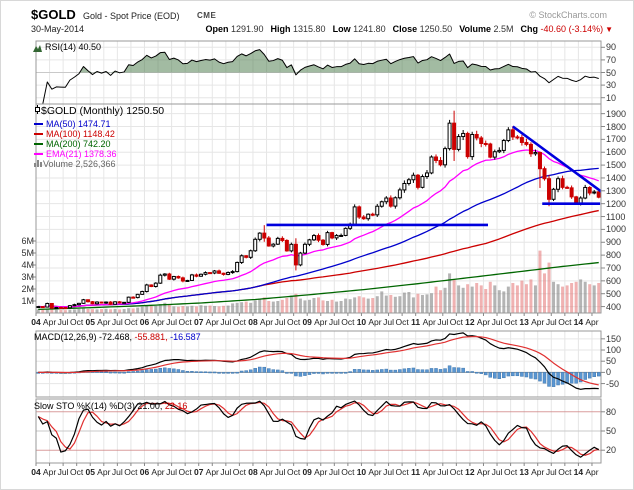 This screenshot has height=490, width=634. What do you see at coordinates (27, 241) in the screenshot?
I see `volume-tick-label: 6M` at bounding box center [27, 241].